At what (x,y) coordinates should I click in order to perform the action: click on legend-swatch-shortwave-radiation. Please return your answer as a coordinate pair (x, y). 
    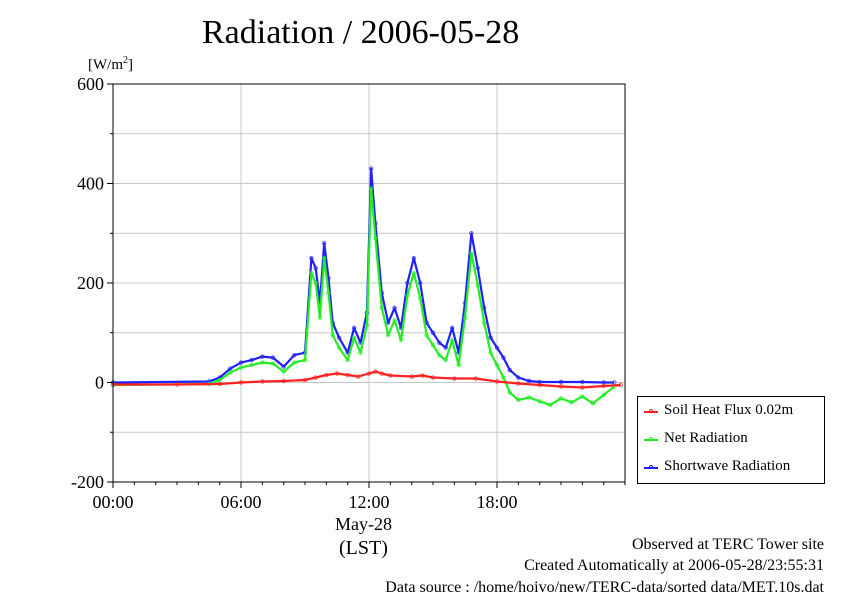
    Looking at the image, I should click on (651, 467).